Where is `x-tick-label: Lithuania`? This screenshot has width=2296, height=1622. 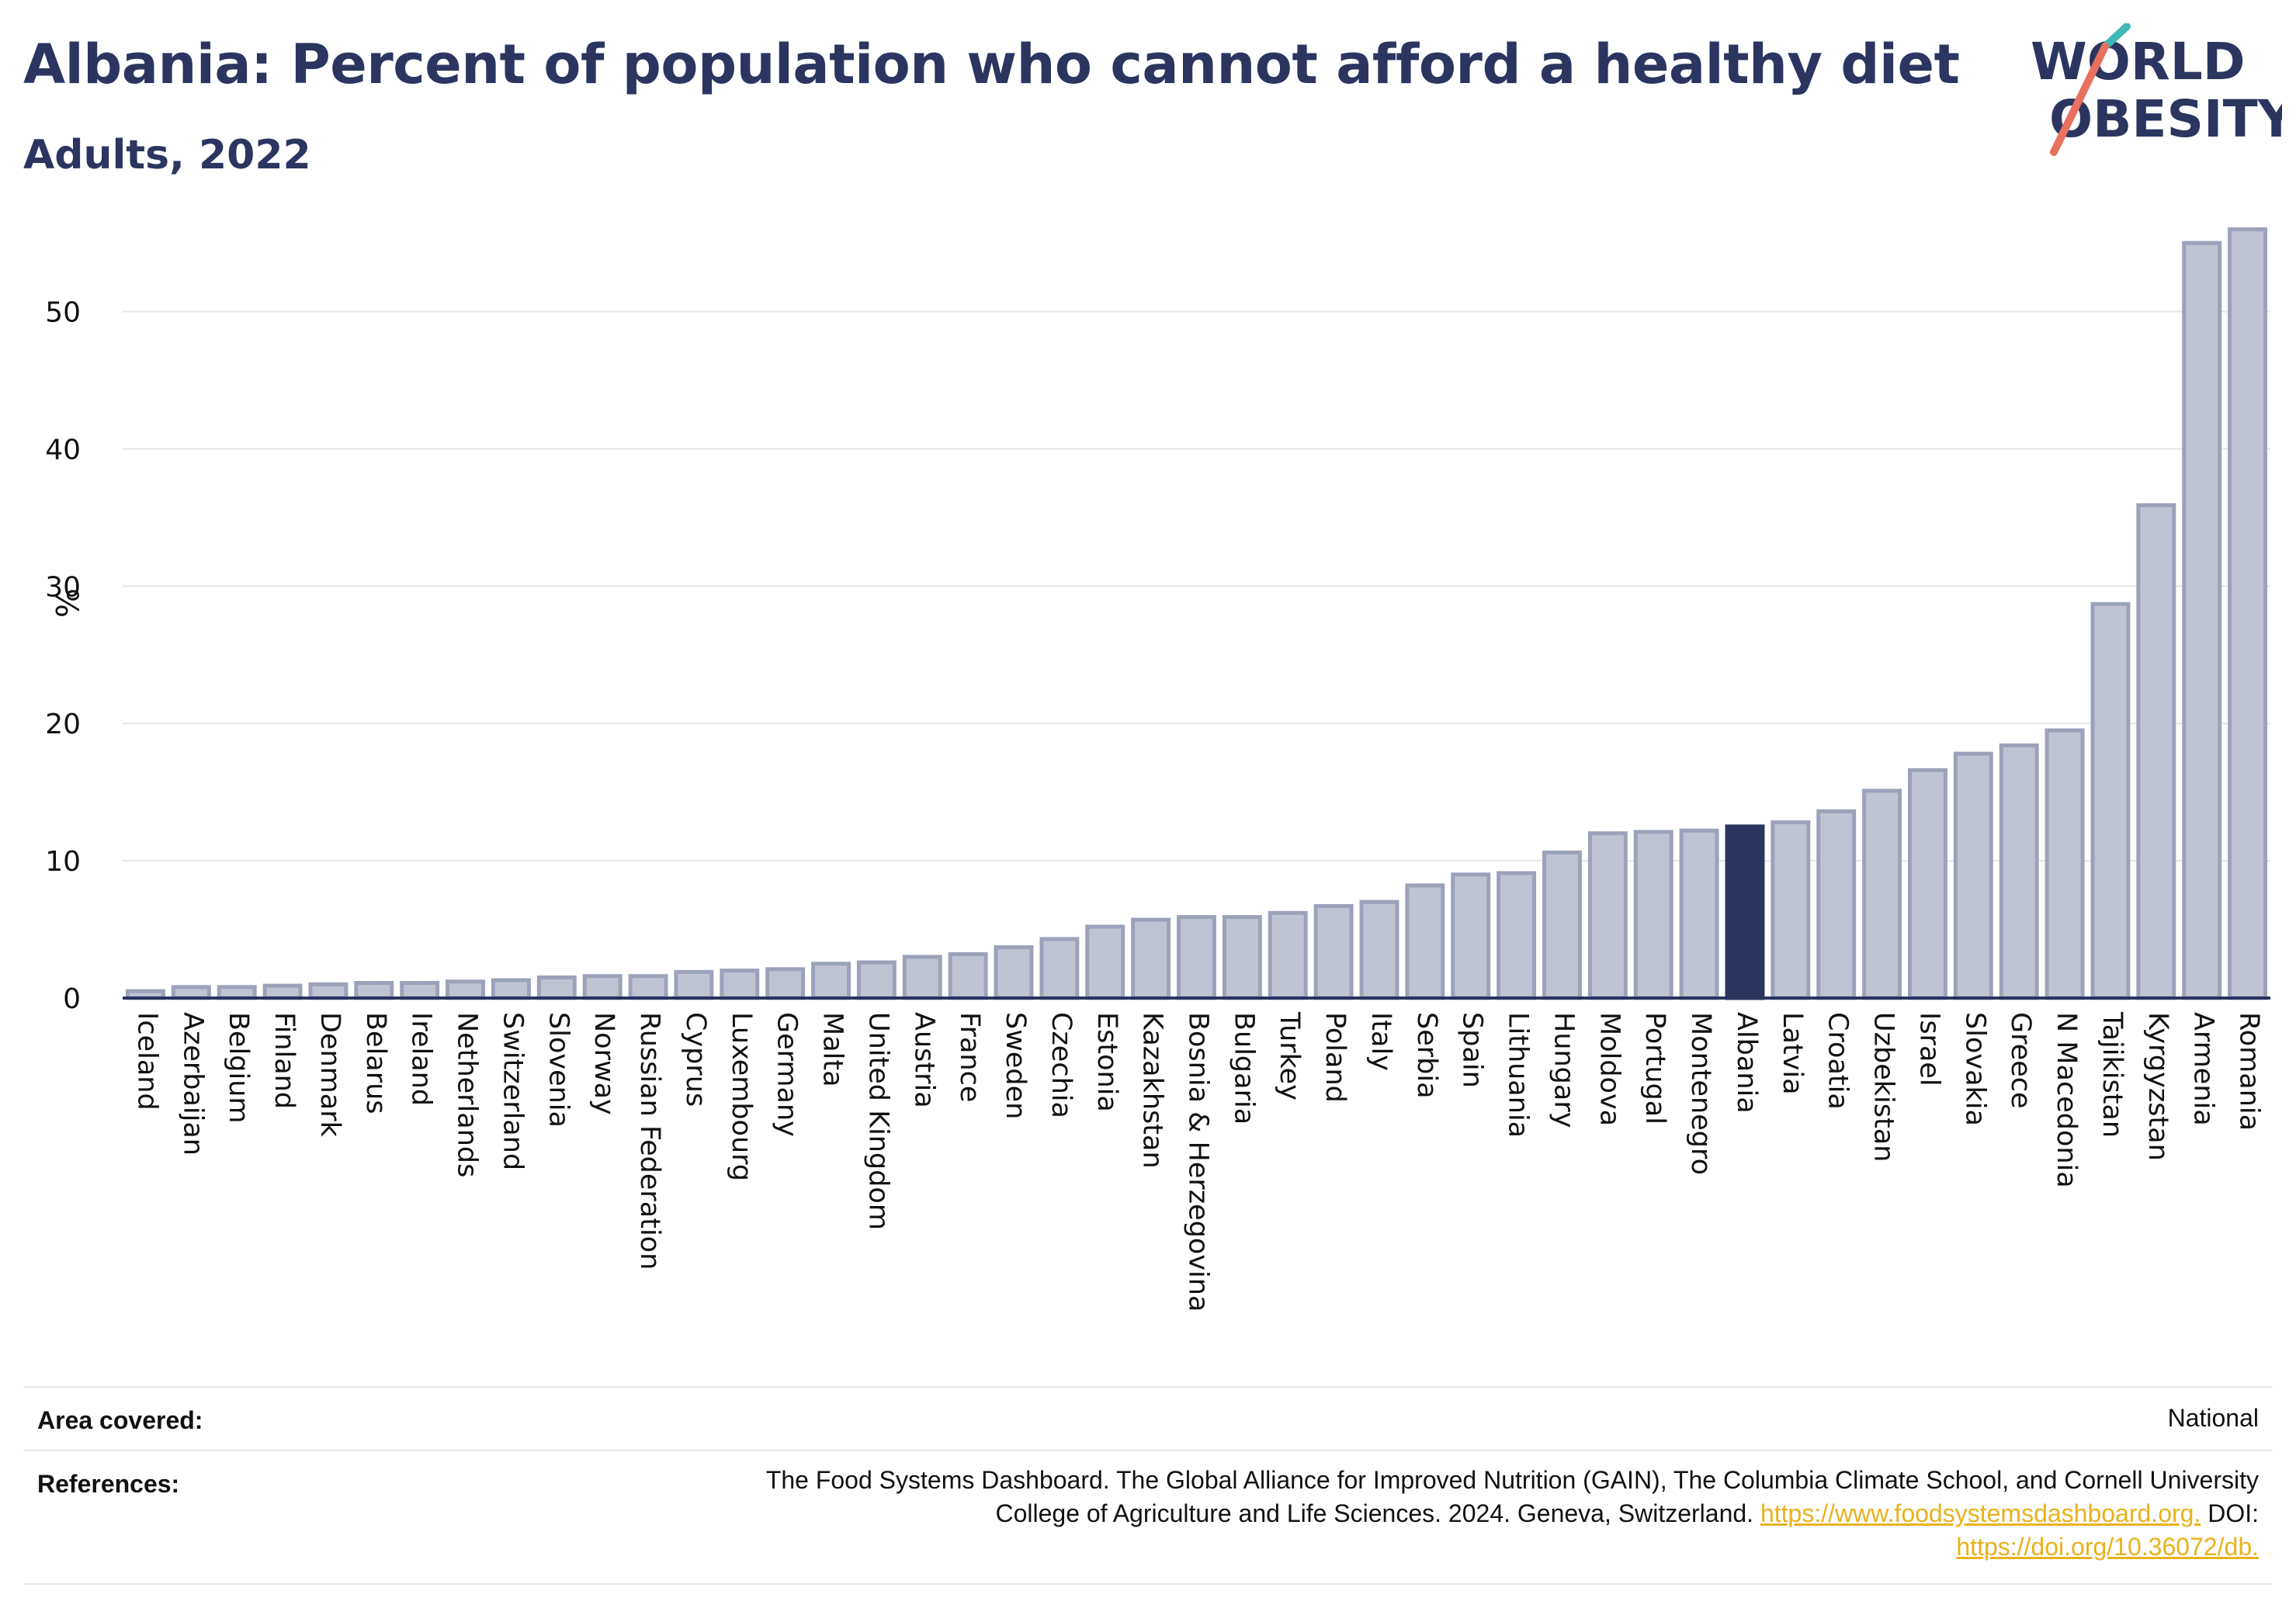 x-tick-label: Lithuania is located at coordinates (1518, 1075).